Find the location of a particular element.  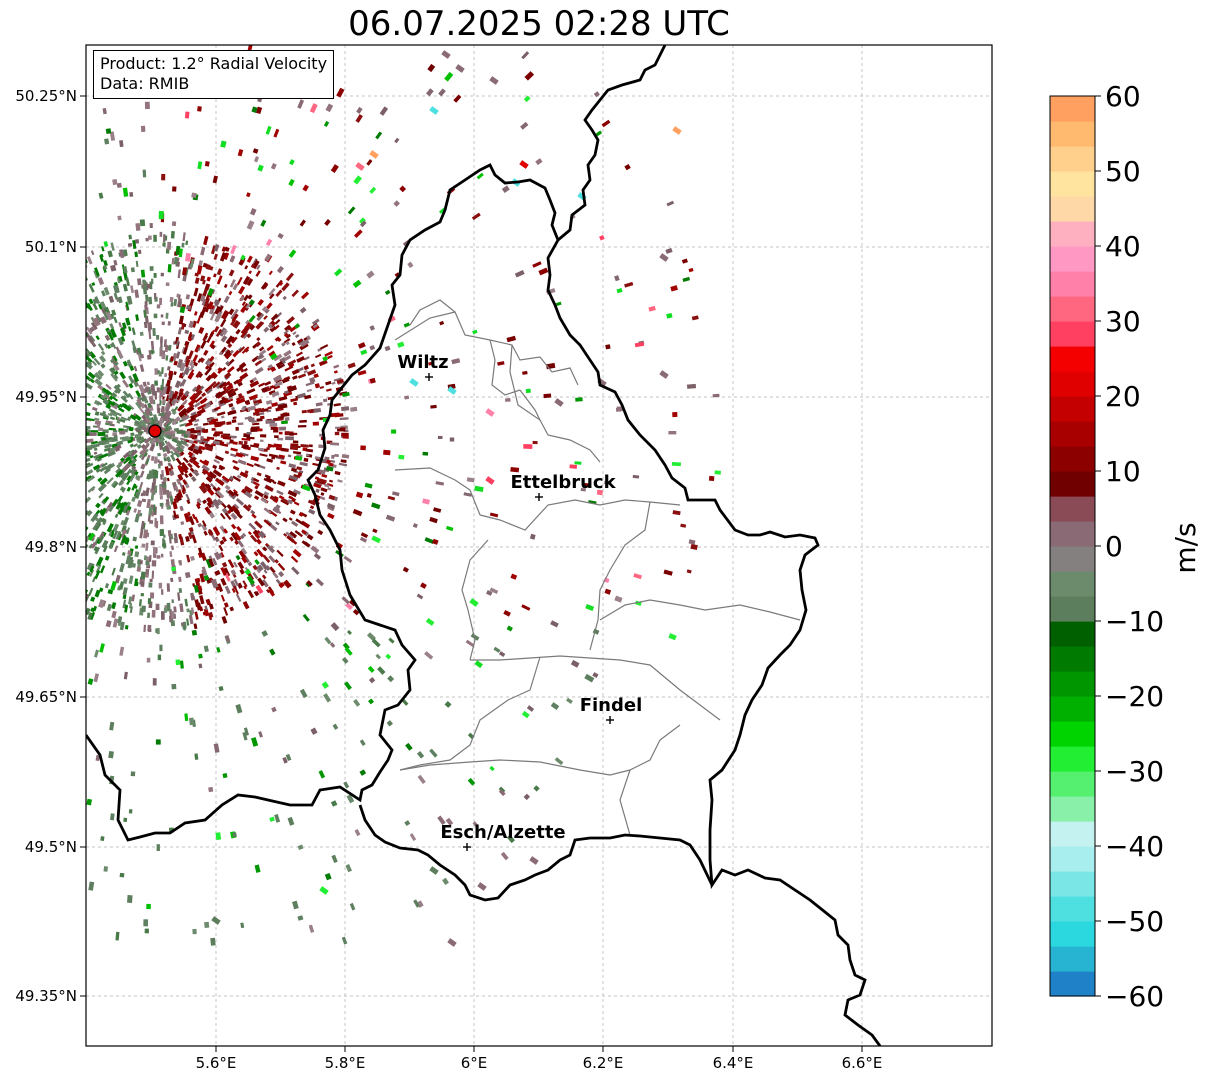

country-border-north is located at coordinates (612, 143).